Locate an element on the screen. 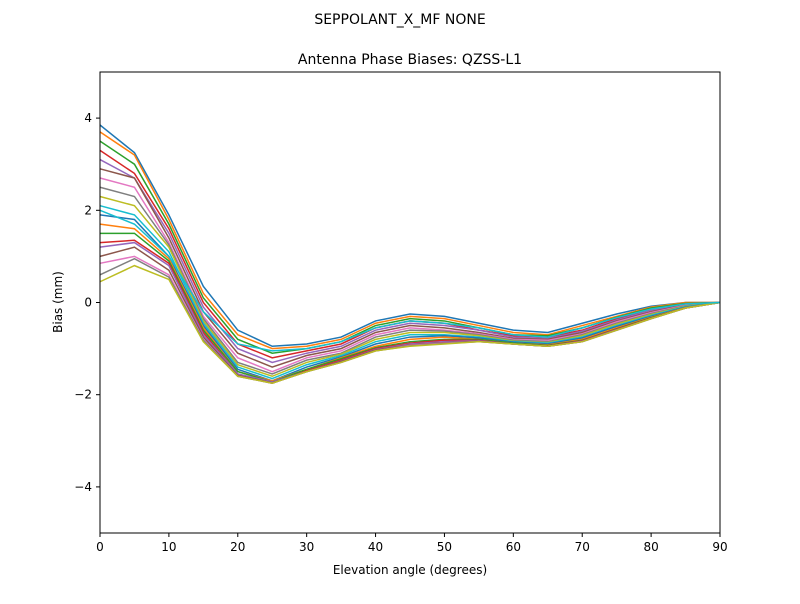  y-tick-label: 0 is located at coordinates (88, 303).